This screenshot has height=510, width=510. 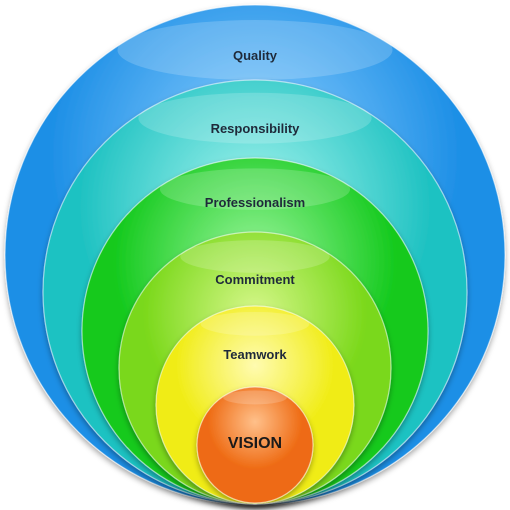 I want to click on layer-gloss-quality, so click(x=255, y=50).